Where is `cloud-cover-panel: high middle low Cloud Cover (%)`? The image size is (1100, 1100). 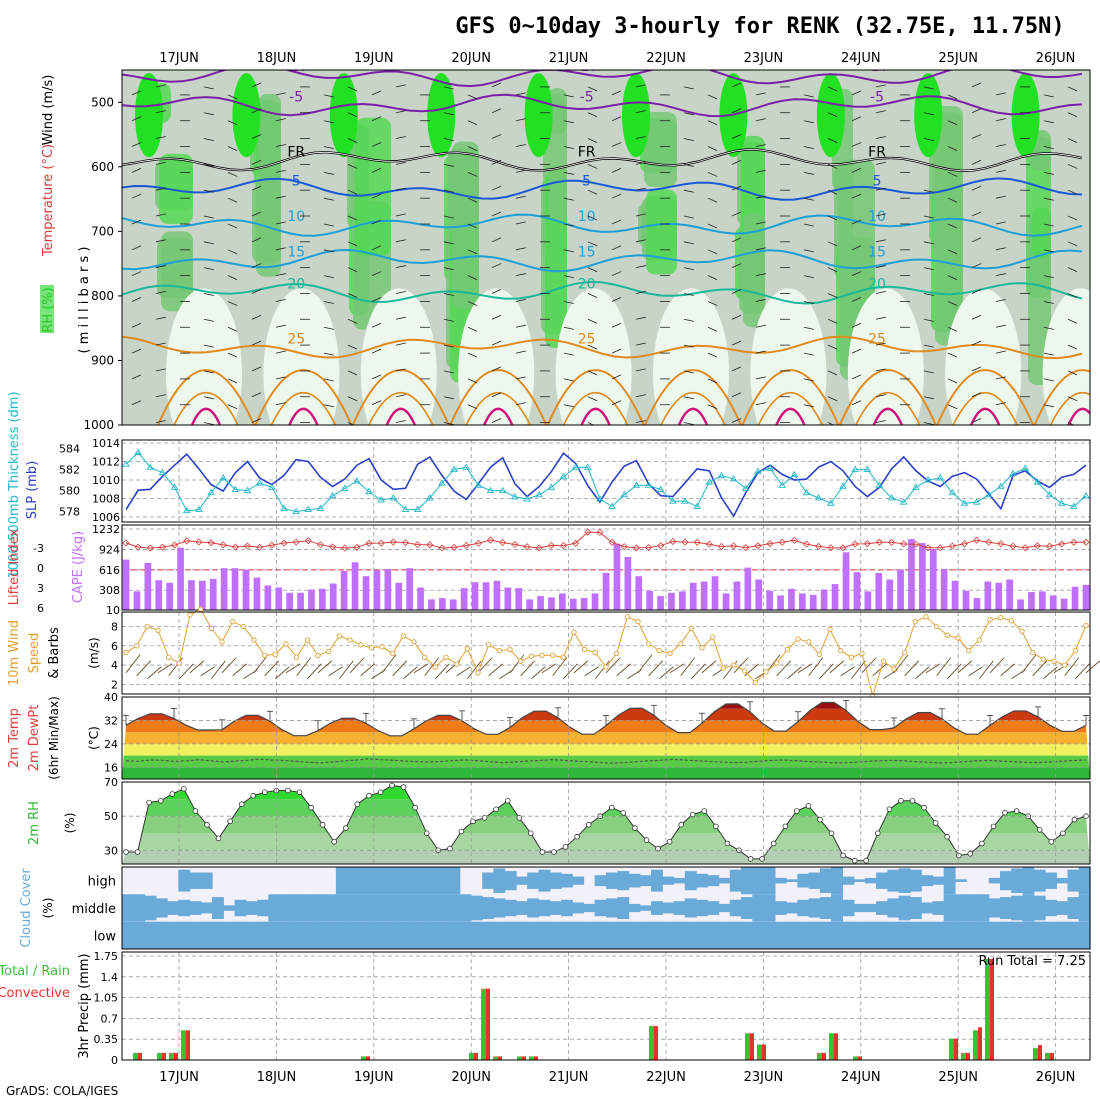 cloud-cover-panel: high middle low Cloud Cover (%) is located at coordinates (555, 908).